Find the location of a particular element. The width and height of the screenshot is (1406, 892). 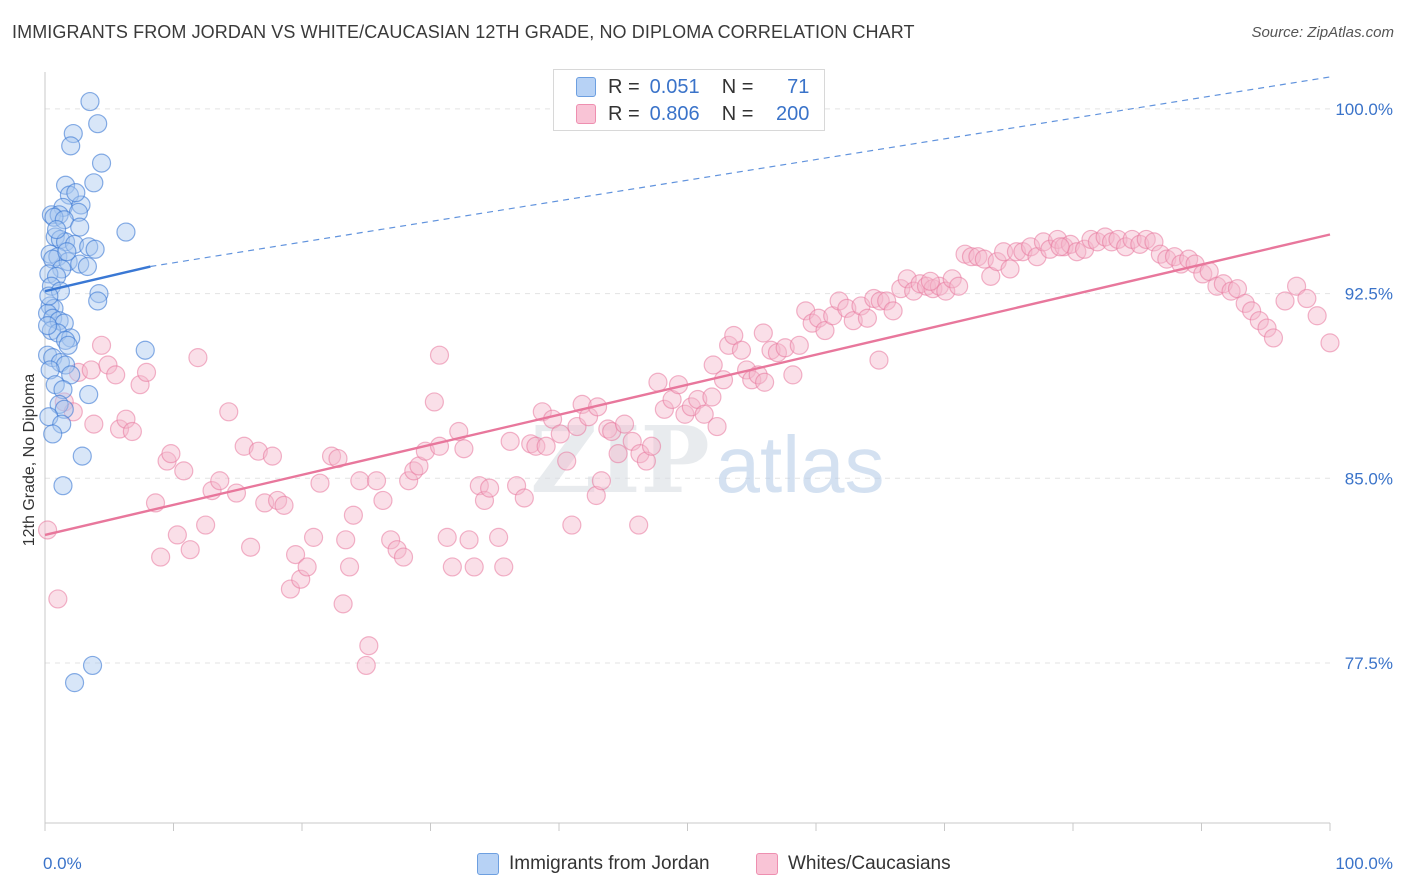

bottom-legend-whites: Whites/Caucasians is located at coordinates (853, 864).